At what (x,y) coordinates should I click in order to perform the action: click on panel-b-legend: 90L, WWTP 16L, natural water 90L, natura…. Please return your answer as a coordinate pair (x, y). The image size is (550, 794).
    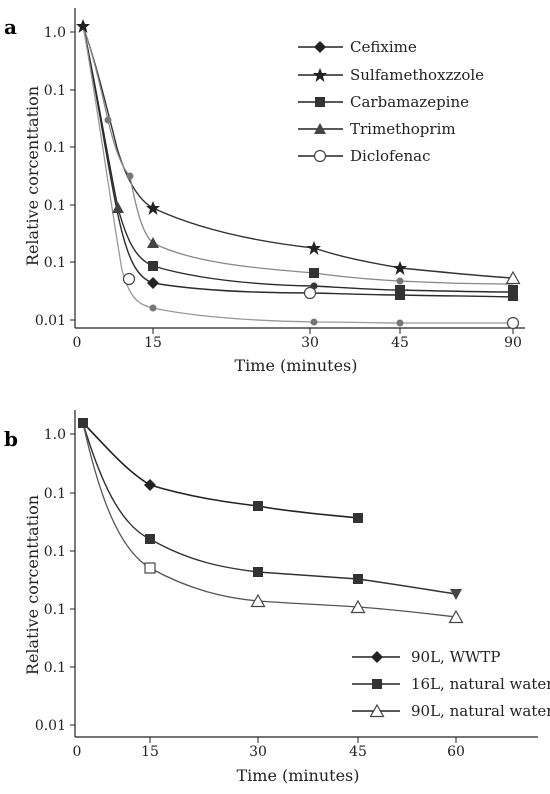
    Looking at the image, I should click on (451, 684).